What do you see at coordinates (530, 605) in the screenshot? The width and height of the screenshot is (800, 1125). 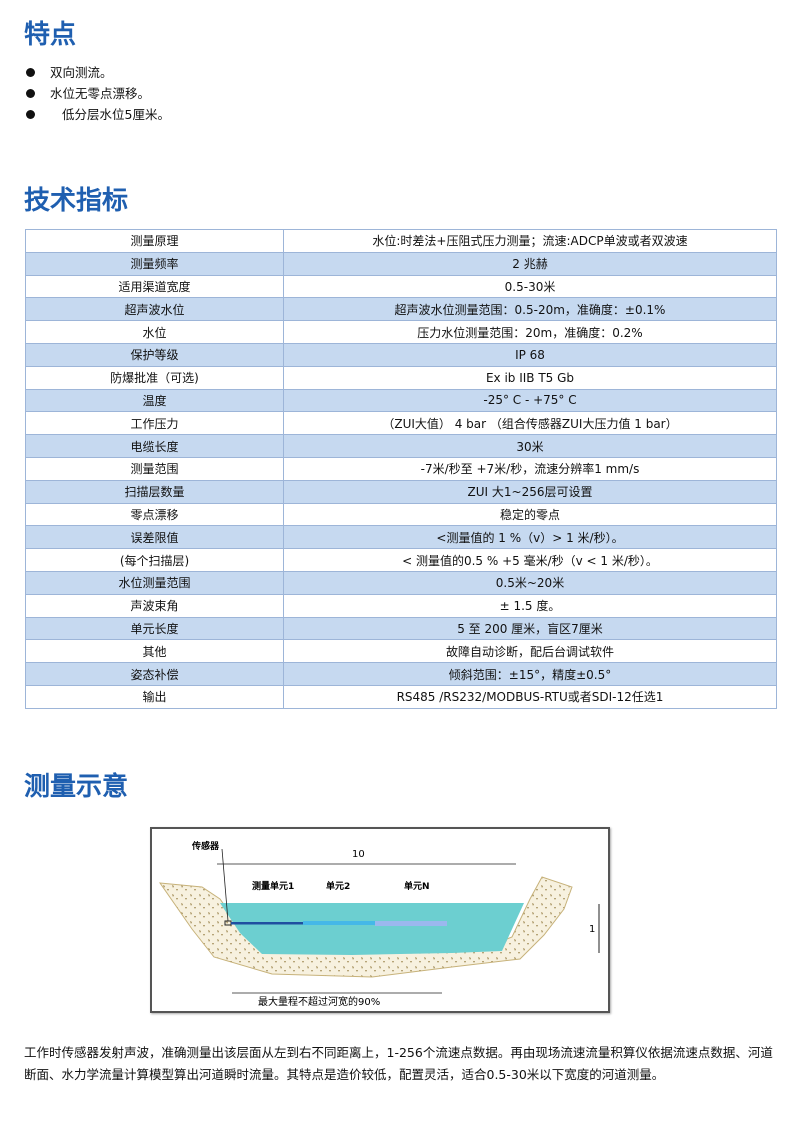 I see `spec-value: ± 1.5 度。` at bounding box center [530, 605].